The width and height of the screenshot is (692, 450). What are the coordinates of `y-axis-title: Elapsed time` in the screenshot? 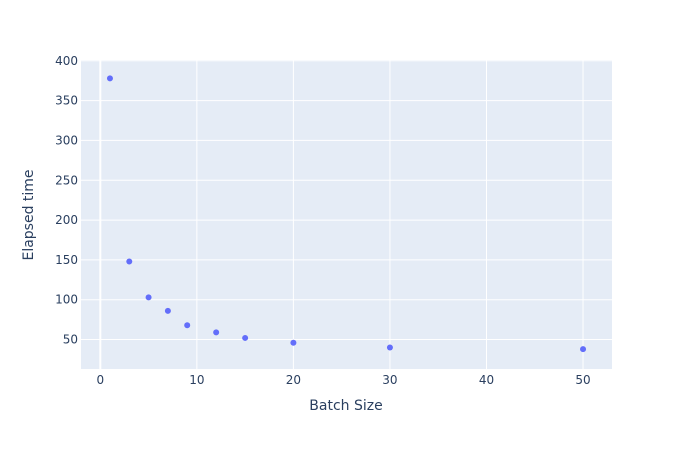 It's located at (29, 214).